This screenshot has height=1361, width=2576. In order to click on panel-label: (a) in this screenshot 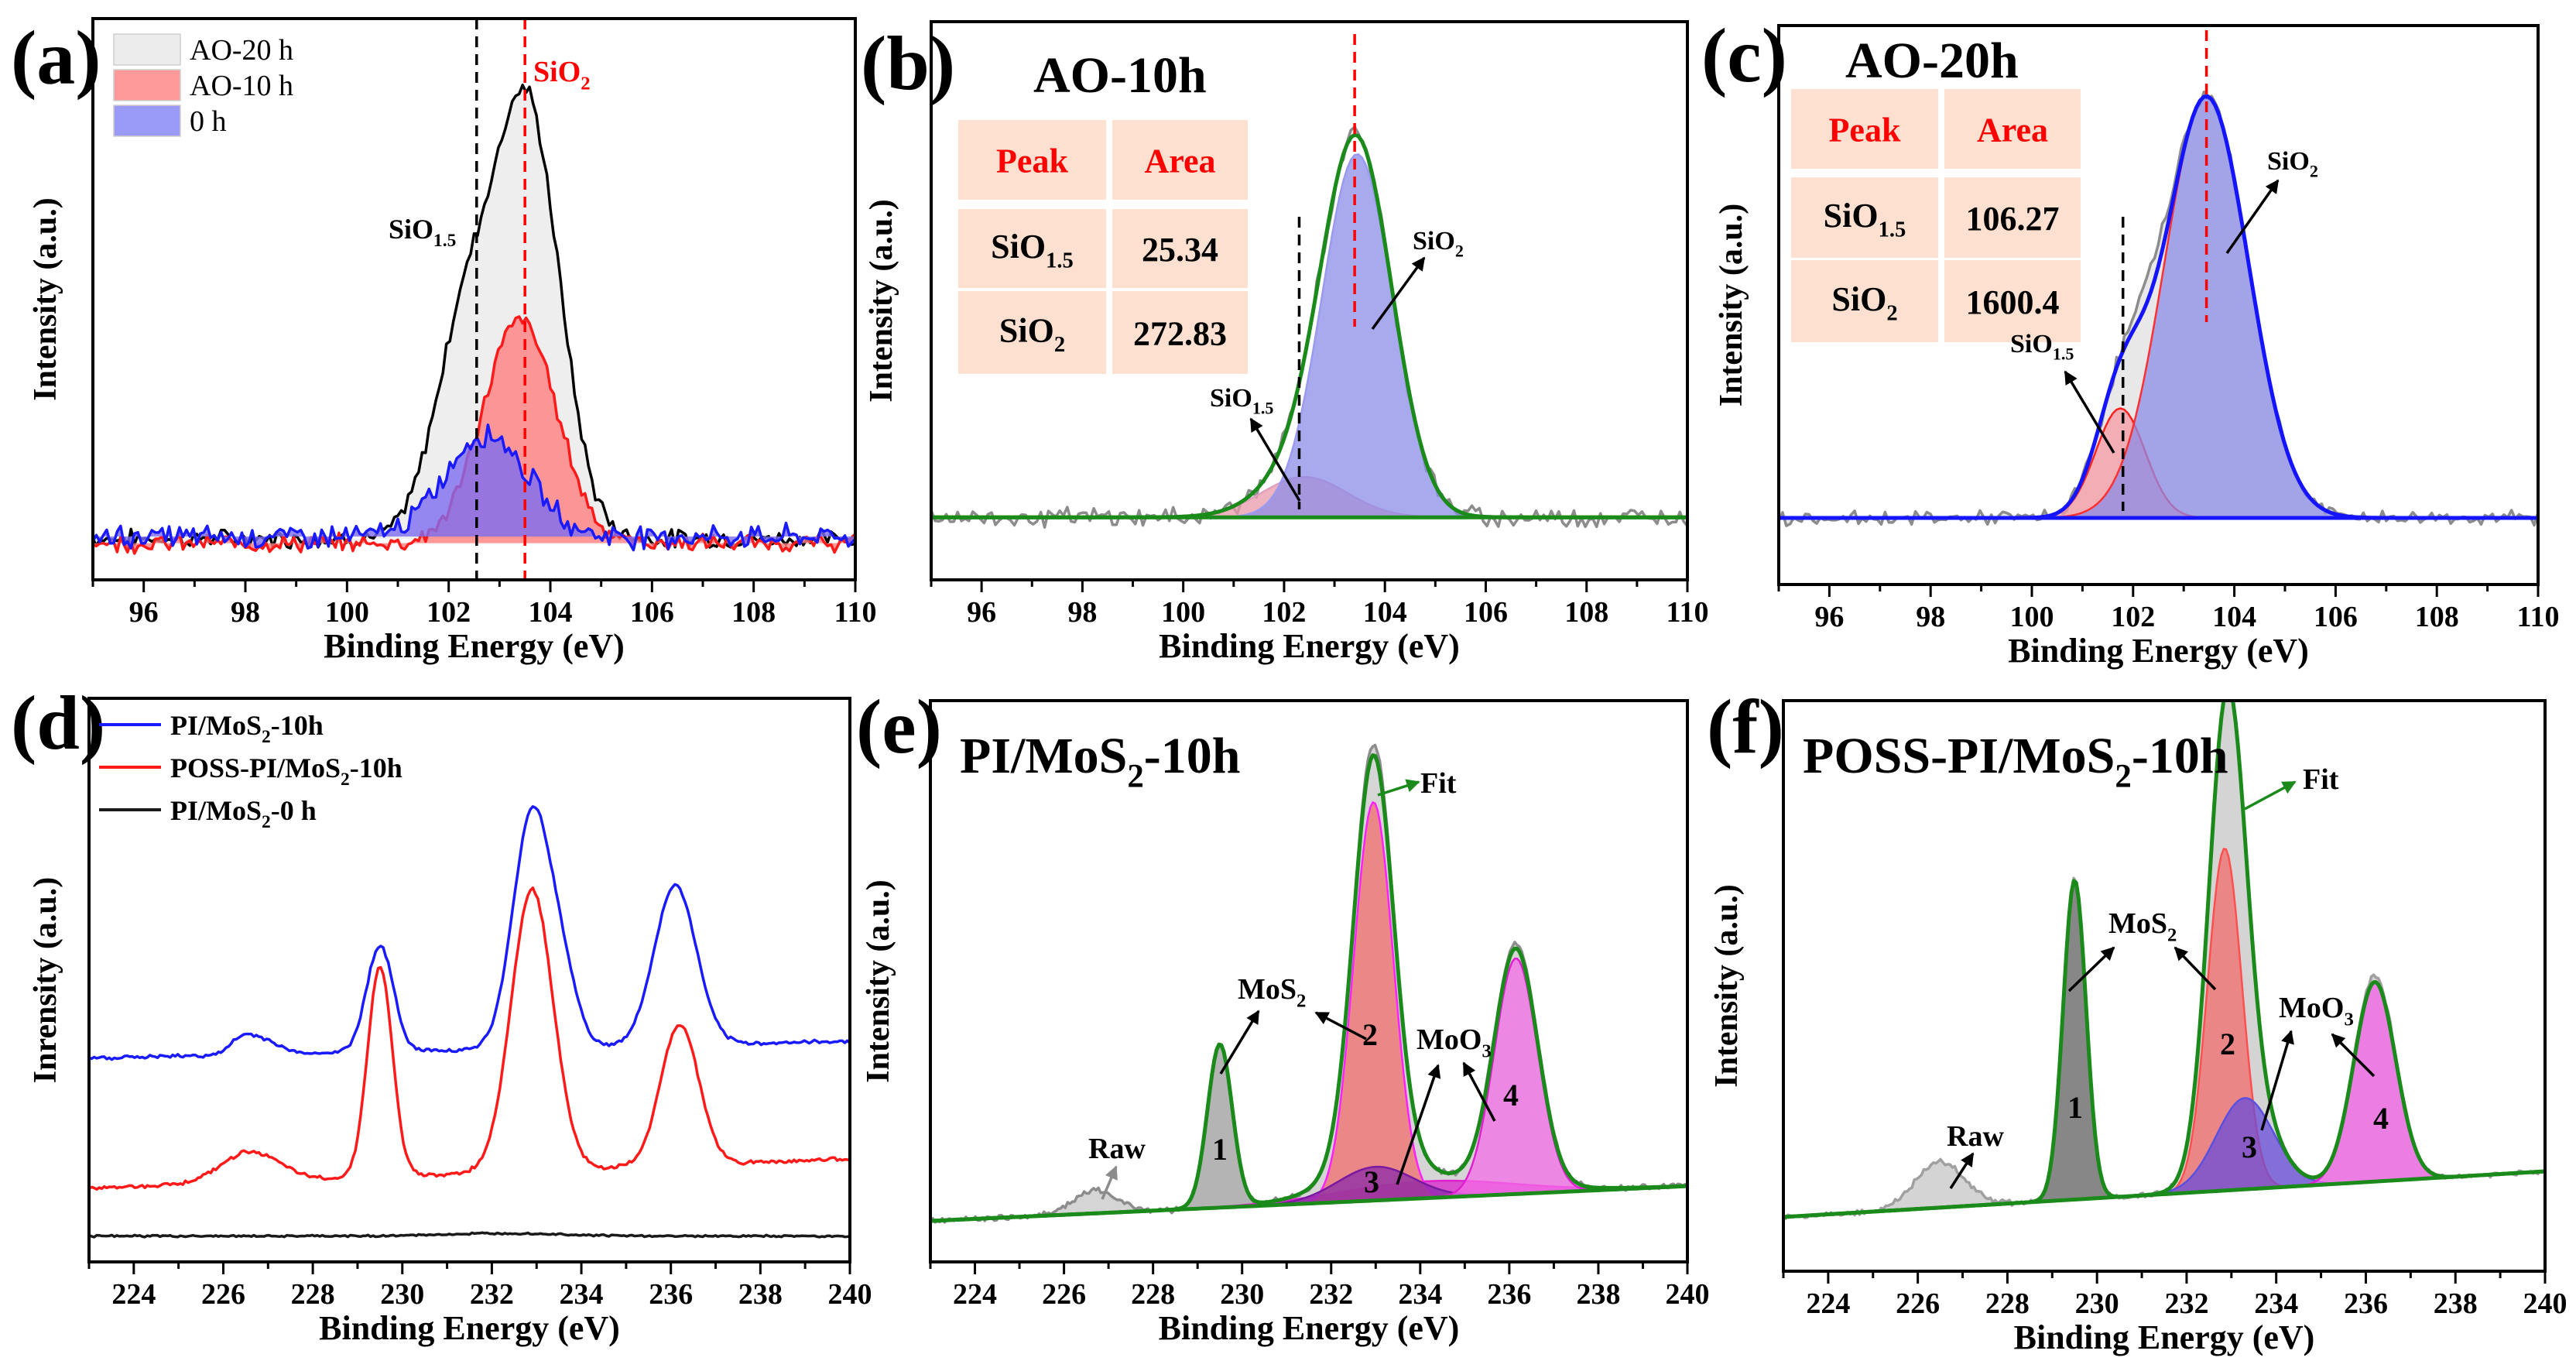, I will do `click(56, 58)`.